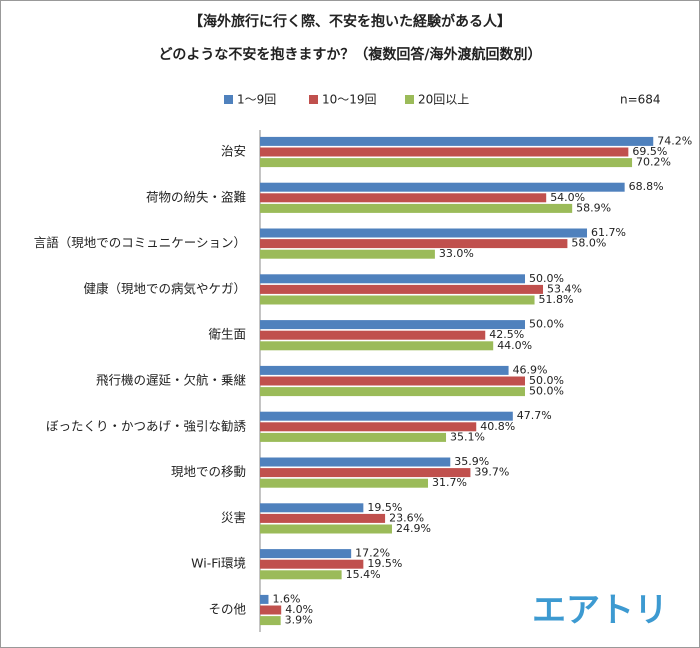 This screenshot has height=648, width=700. I want to click on value-label: 58.9%, so click(593, 207).